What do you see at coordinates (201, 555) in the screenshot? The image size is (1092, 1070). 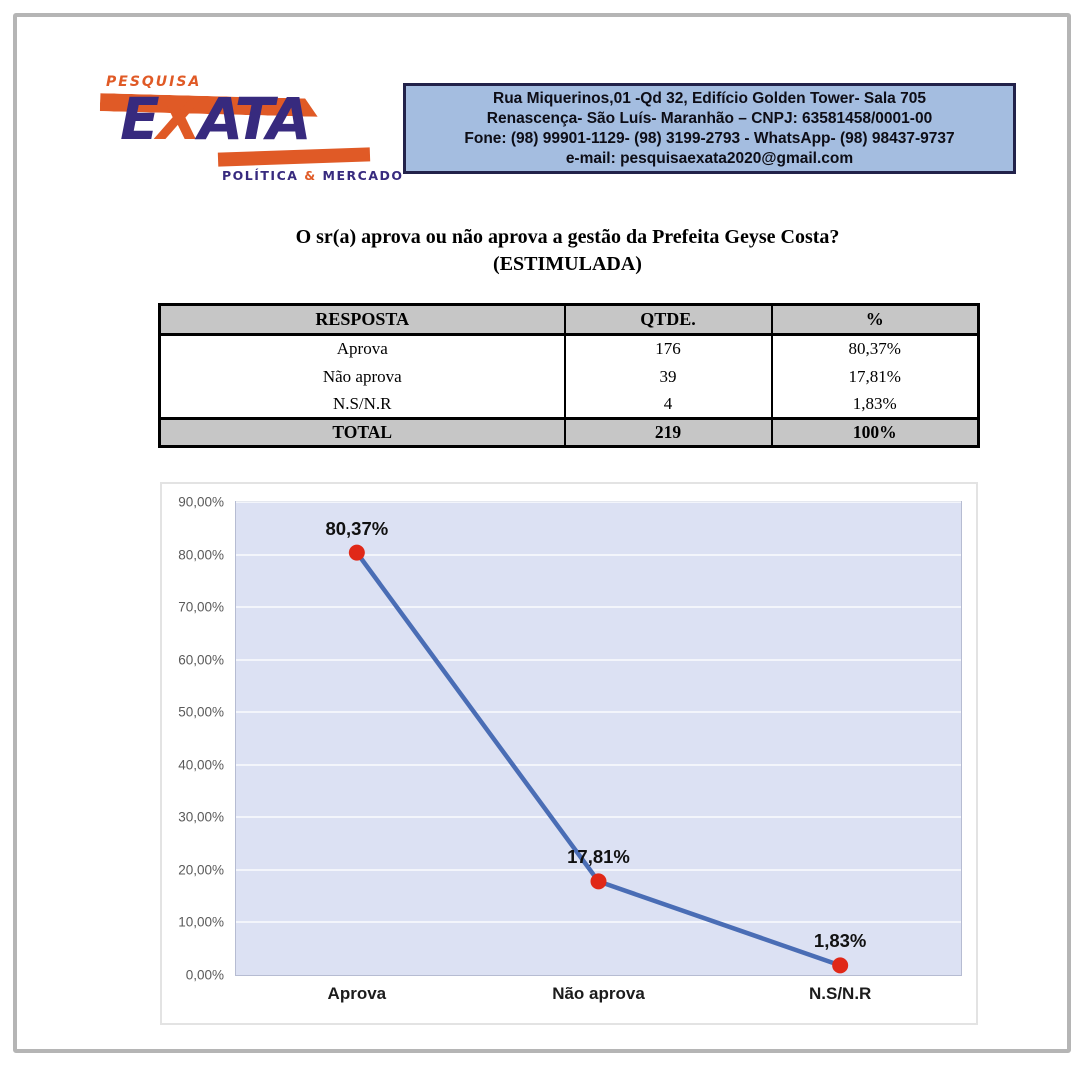 I see `y-tick-label: 80,00%` at bounding box center [201, 555].